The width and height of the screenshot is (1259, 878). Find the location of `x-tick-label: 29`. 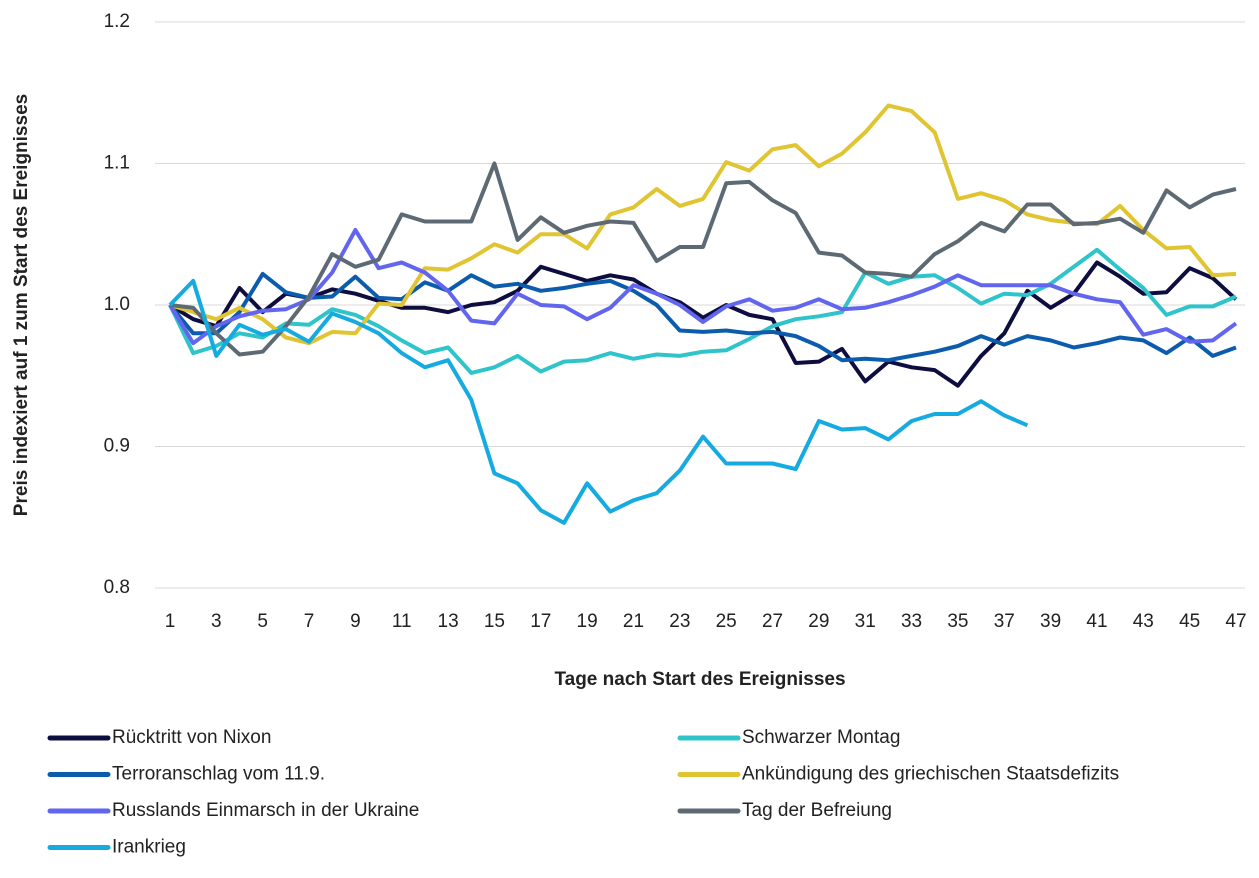

x-tick-label: 29 is located at coordinates (818, 621).